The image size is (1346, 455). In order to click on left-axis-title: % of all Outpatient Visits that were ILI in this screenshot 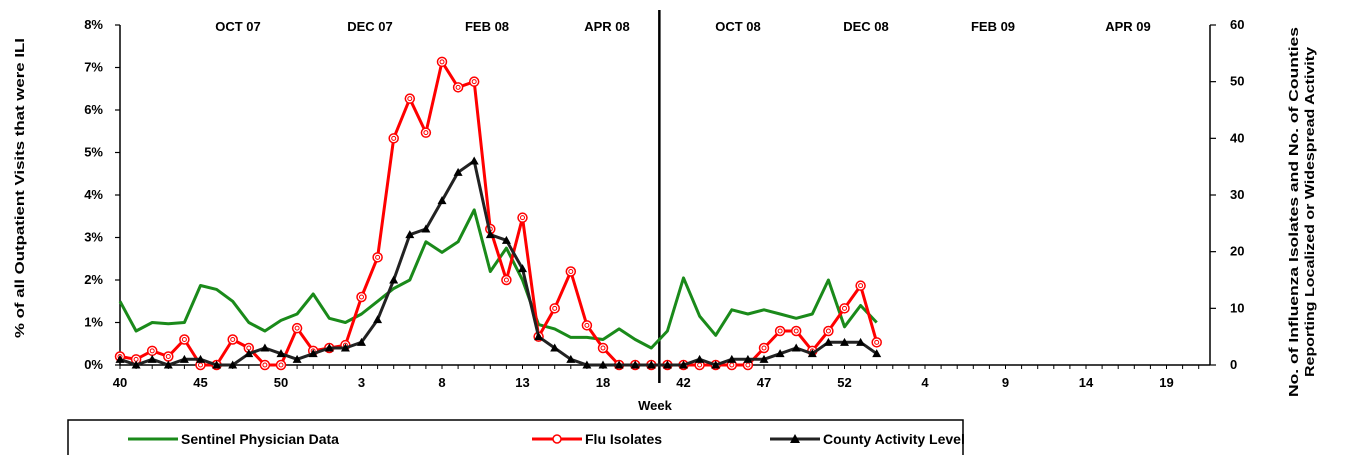, I will do `click(19, 188)`.